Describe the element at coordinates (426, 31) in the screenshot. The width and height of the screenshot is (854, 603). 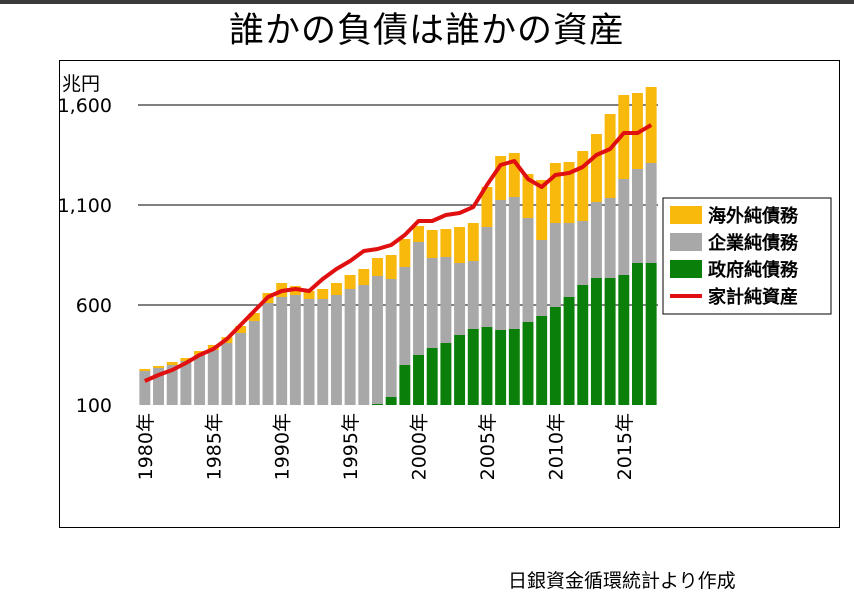
I see `page-title: 誰かの負債は誰かの資産` at that location.